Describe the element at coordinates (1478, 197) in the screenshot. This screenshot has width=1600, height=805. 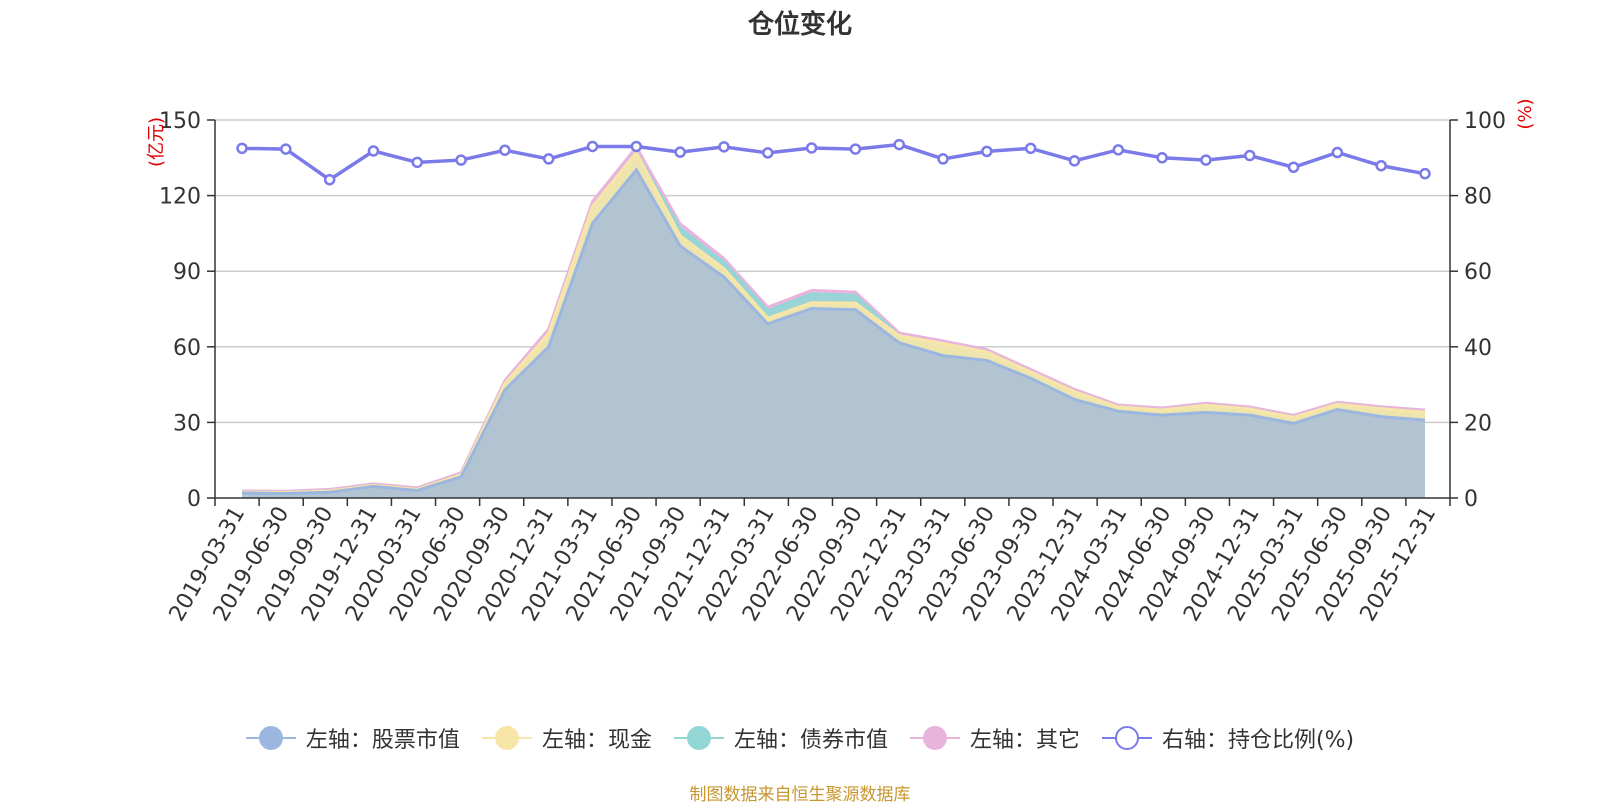
I see `right-axis-tick-label: 80` at that location.